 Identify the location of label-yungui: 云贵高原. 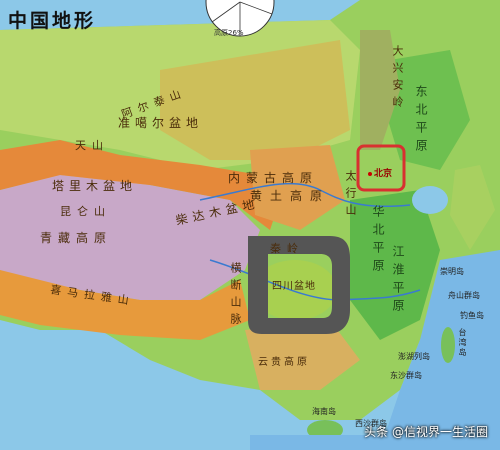
(284, 362).